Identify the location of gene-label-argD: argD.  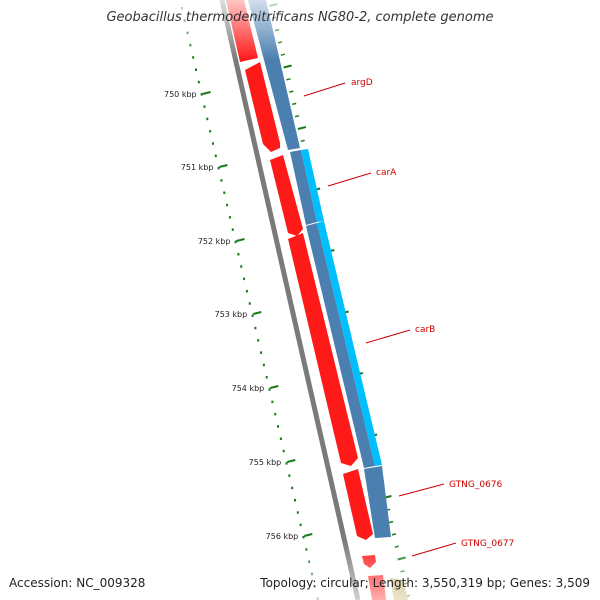
(362, 83).